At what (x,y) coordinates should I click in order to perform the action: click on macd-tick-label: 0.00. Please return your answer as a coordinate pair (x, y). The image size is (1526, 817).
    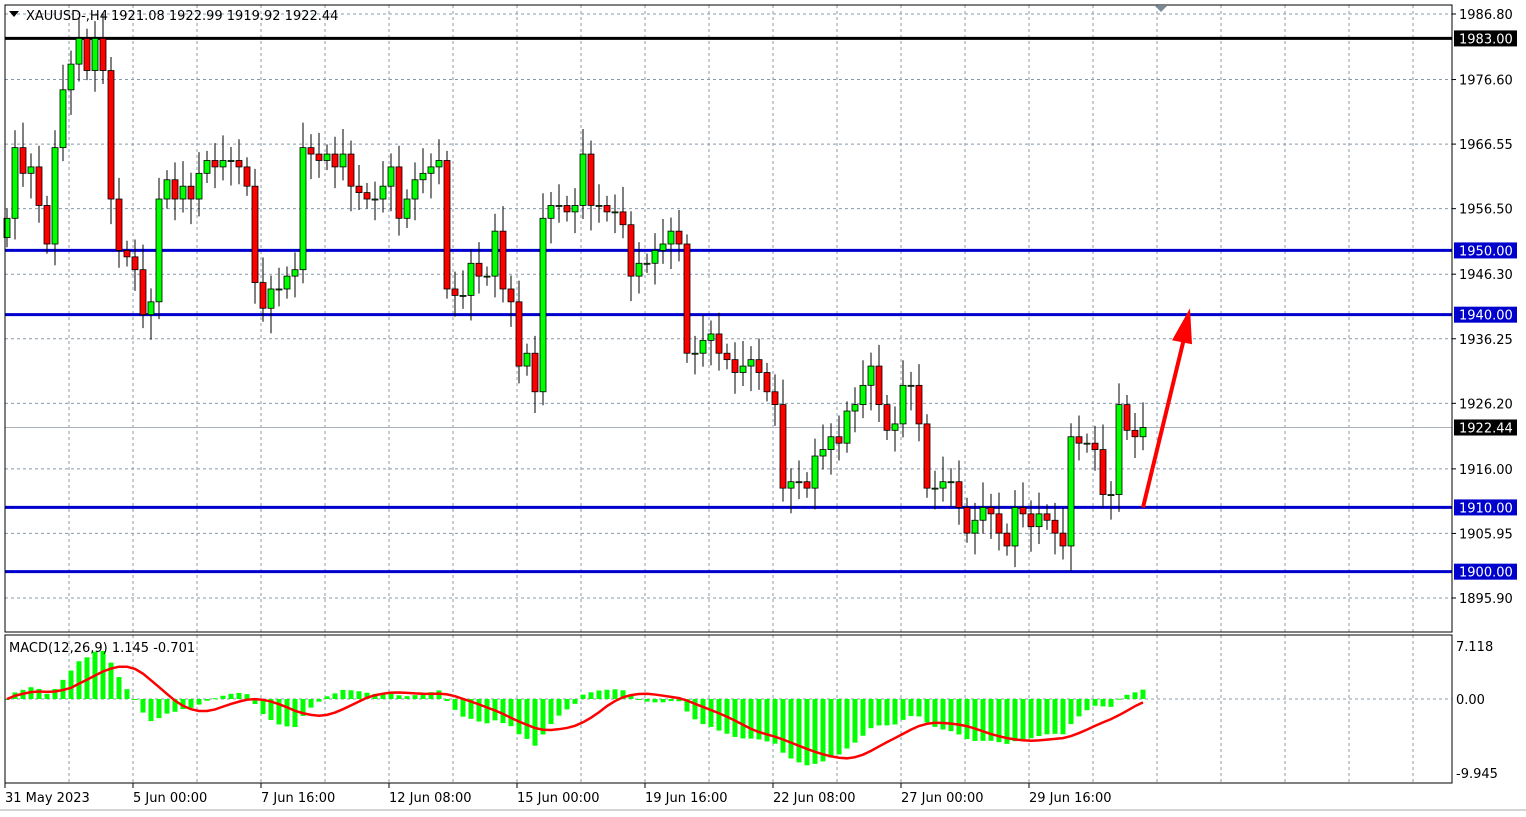
    Looking at the image, I should click on (1470, 700).